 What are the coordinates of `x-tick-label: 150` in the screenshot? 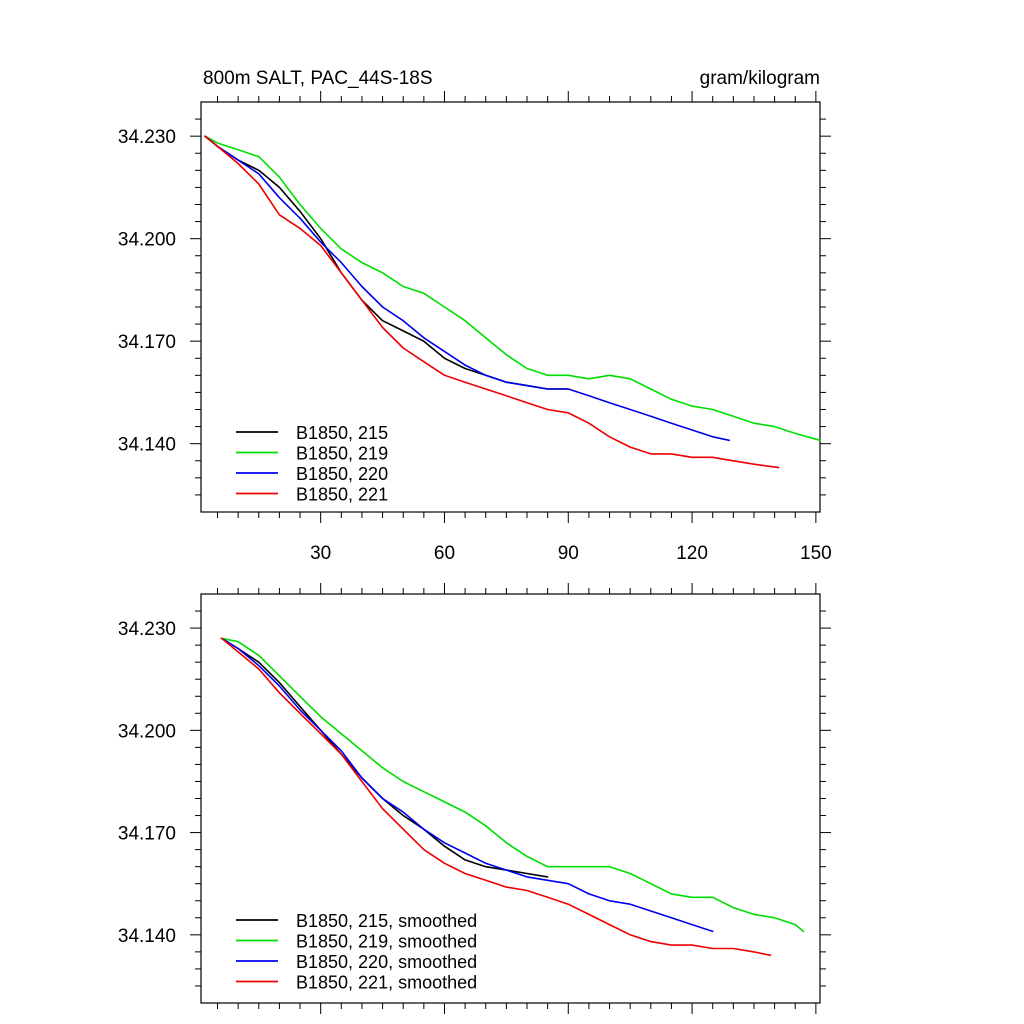 It's located at (816, 553).